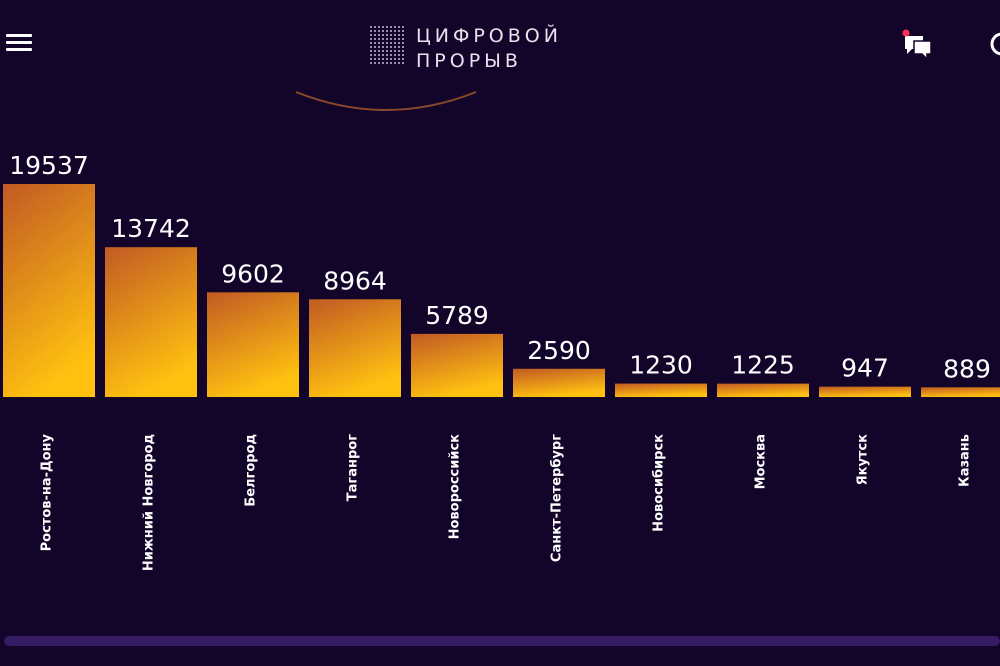 This screenshot has width=1000, height=666. Describe the element at coordinates (502, 641) in the screenshot. I see `horizontal-scrollbar` at that location.